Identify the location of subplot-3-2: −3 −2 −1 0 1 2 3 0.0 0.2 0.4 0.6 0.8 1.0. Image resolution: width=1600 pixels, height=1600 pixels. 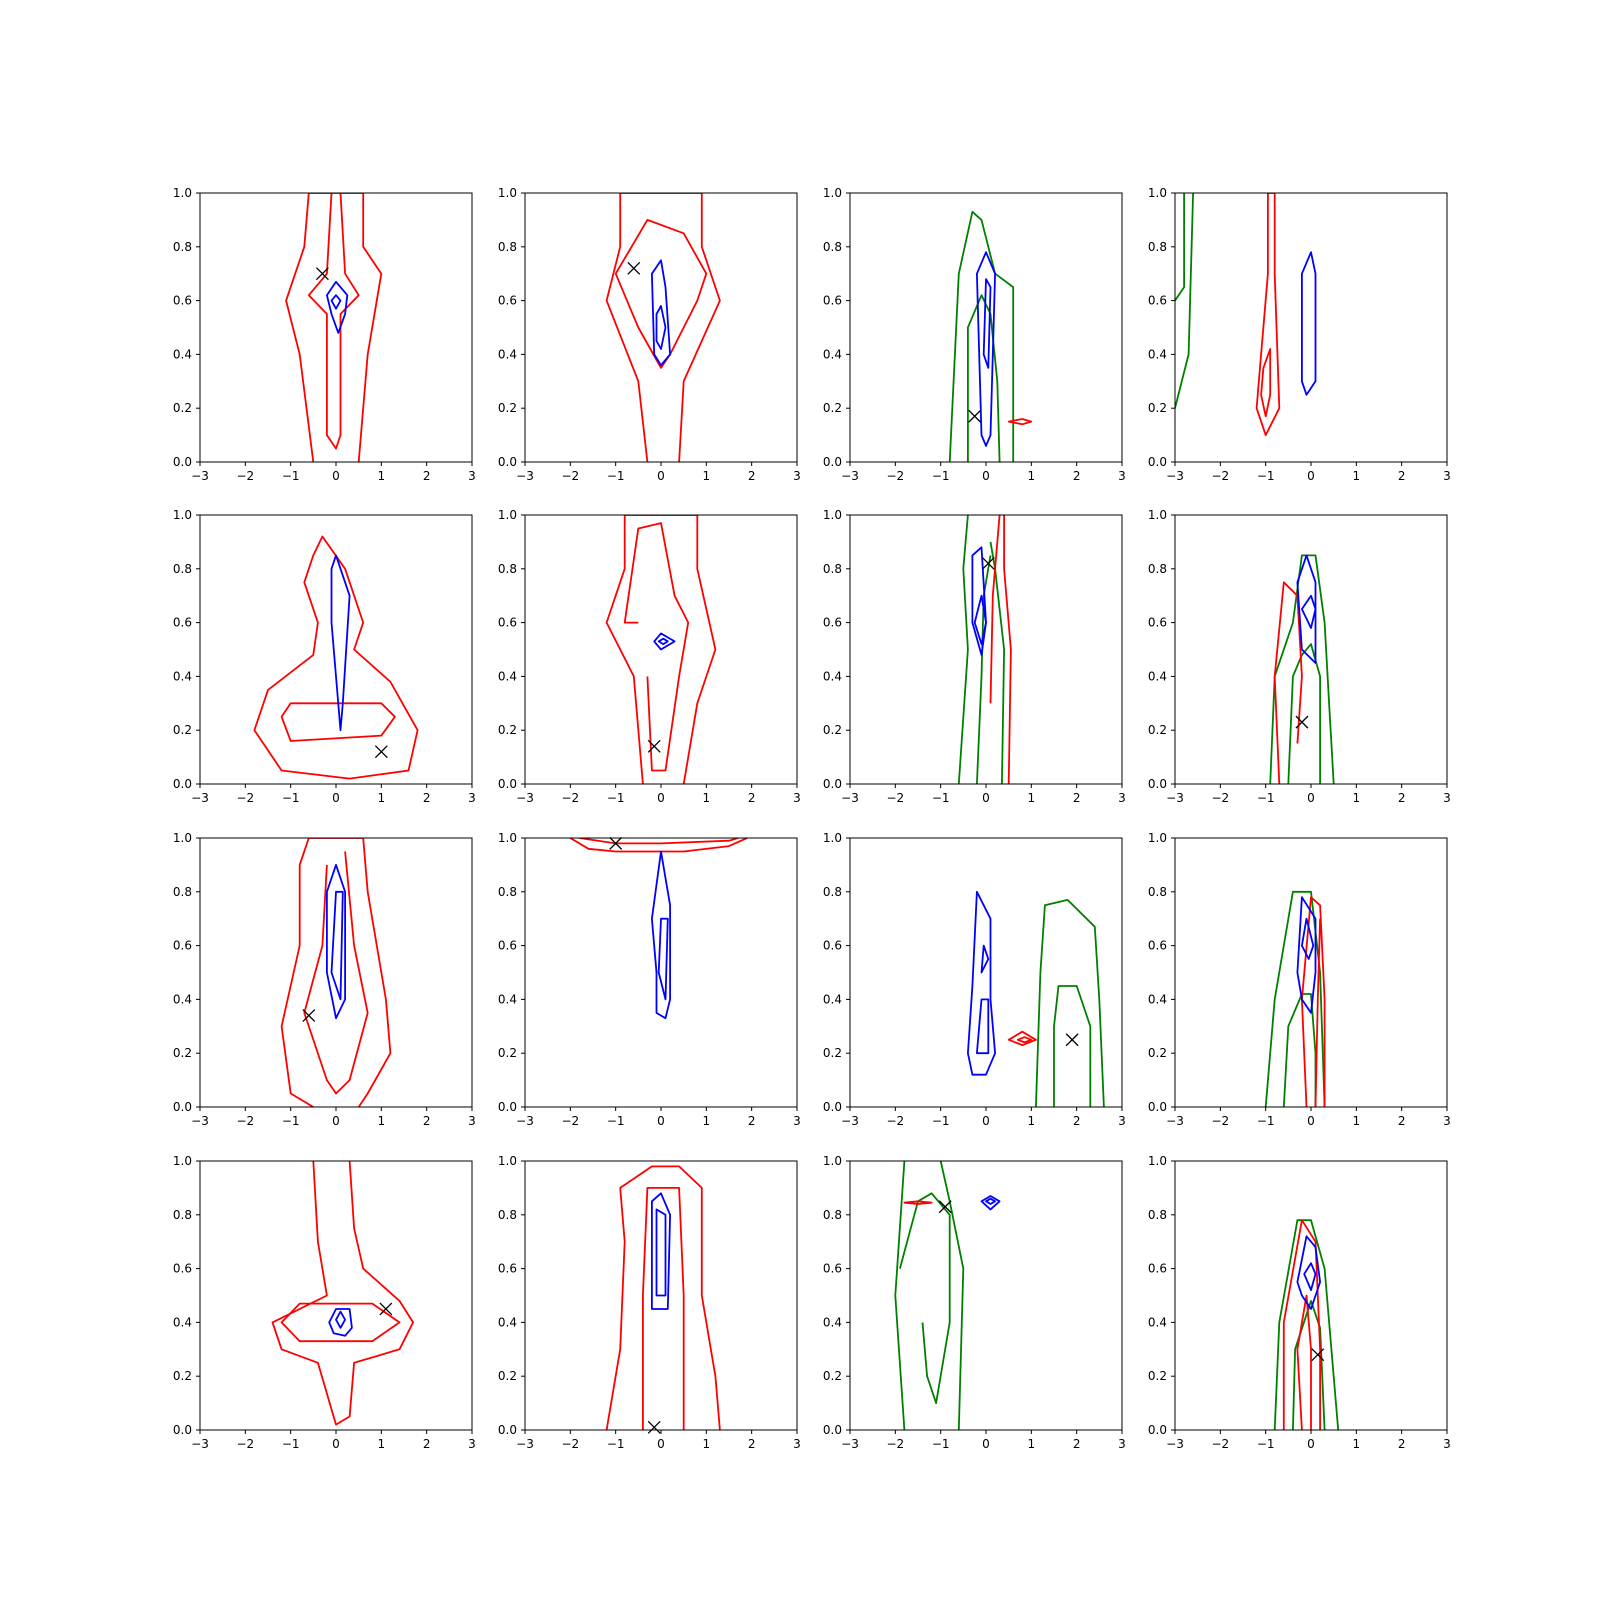
(649, 979).